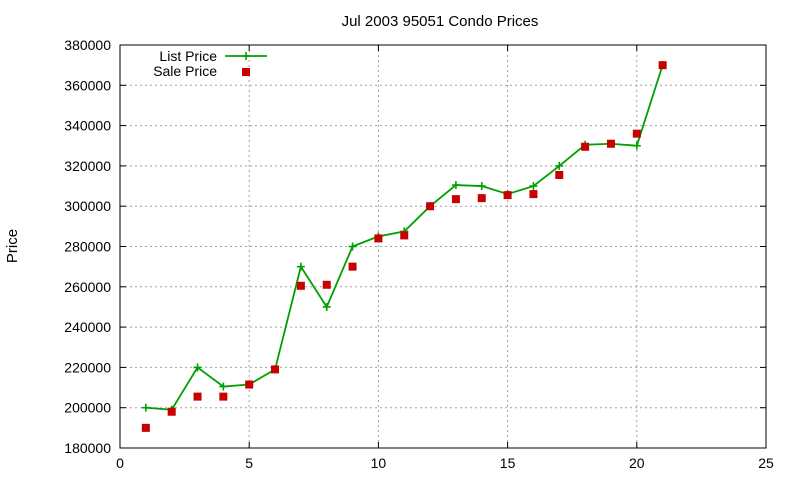 The image size is (800, 480). I want to click on y-tick-label: 240000, so click(87, 327).